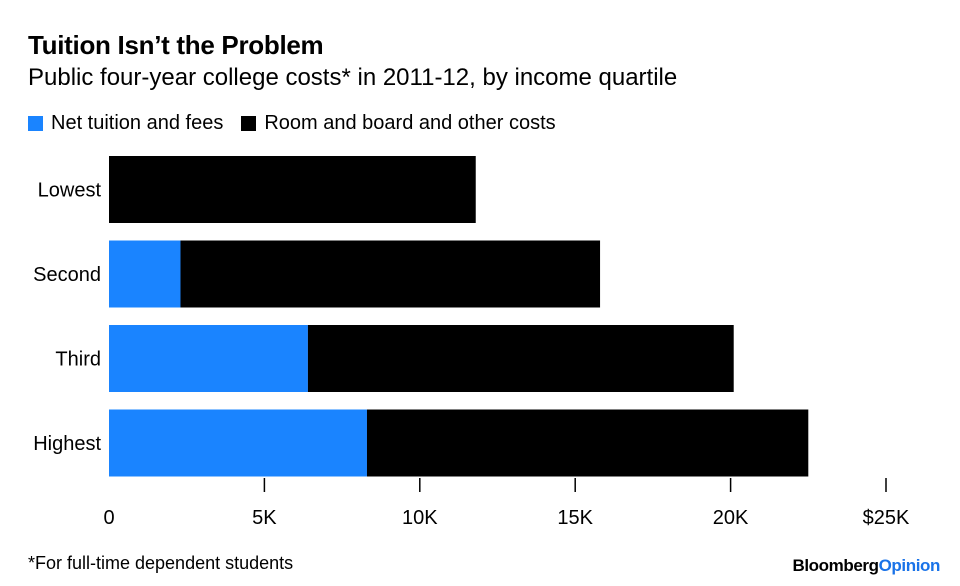 This screenshot has height=586, width=960. Describe the element at coordinates (909, 565) in the screenshot. I see `brand-logo-part2: Opinion` at that location.